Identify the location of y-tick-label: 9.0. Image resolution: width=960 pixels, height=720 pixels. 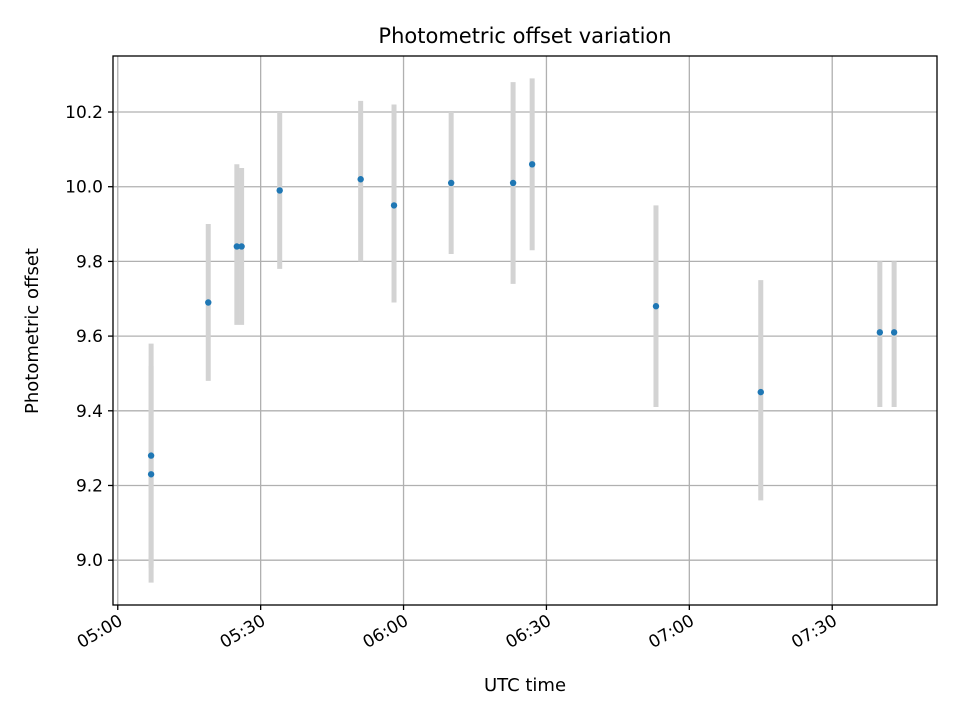
(89, 561).